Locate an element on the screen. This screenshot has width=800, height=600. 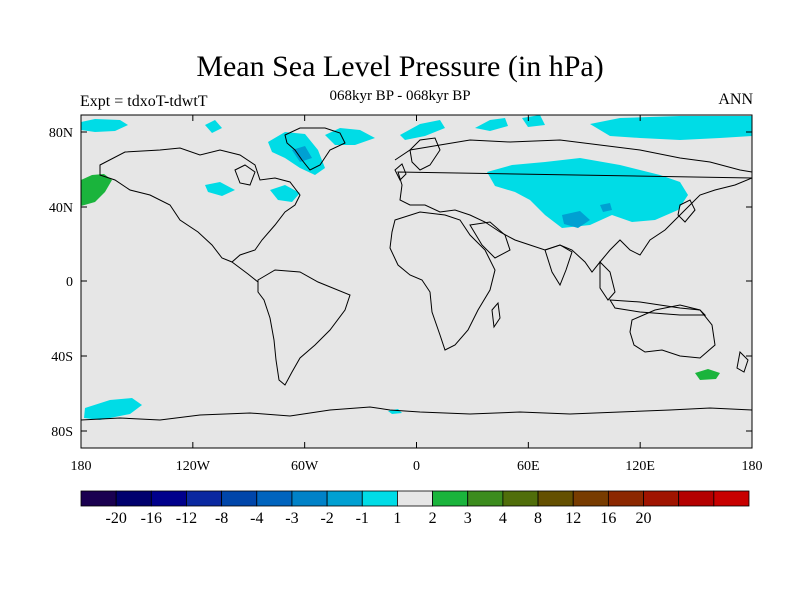
blue-anomaly-baffin is located at coordinates (302, 154).